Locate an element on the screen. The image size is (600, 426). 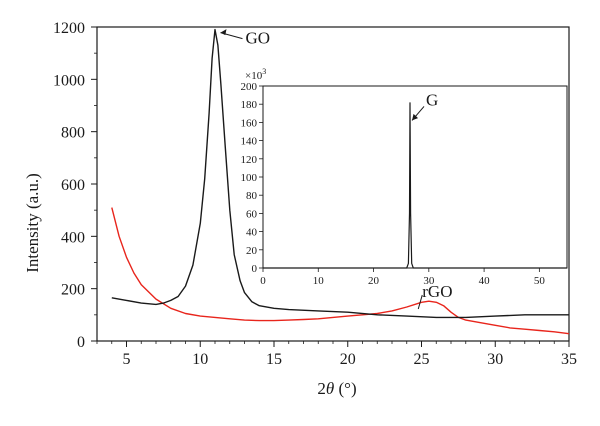
inset-y-tick-label: 120 is located at coordinates (249, 160).